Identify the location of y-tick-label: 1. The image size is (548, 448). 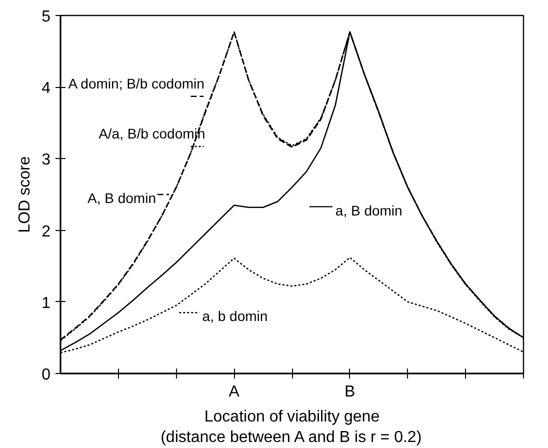
(46, 303).